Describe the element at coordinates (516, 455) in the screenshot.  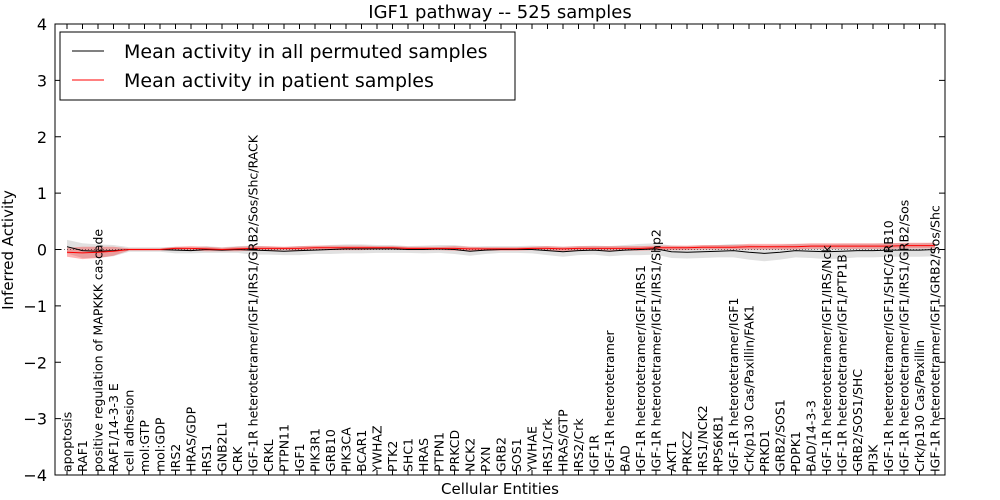
I see `x-tick-label: SOS1` at that location.